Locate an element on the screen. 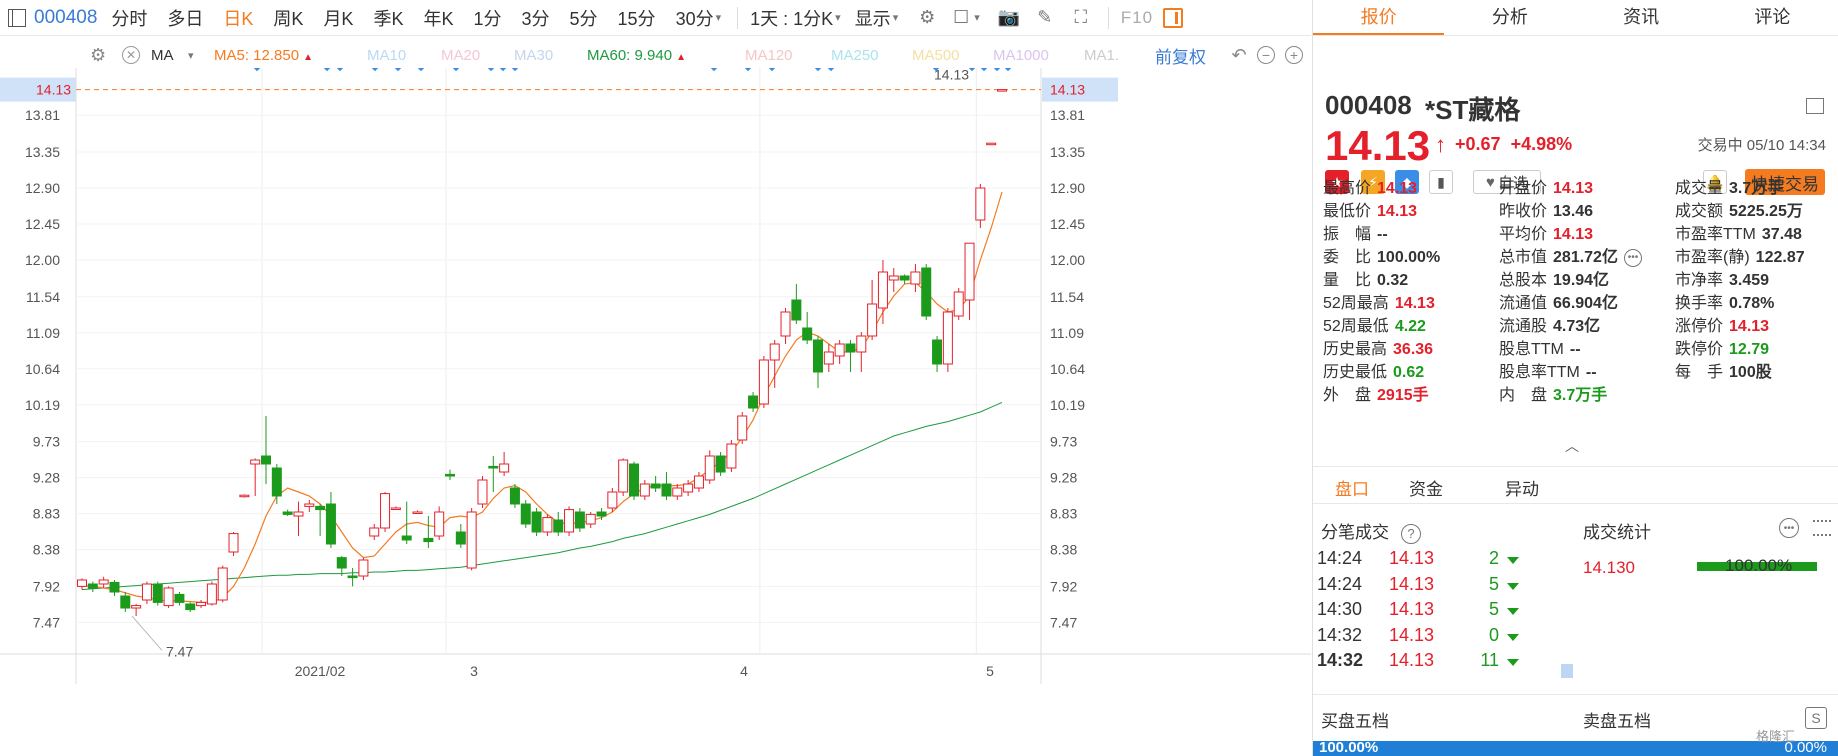 This screenshot has height=756, width=1838. china-flag-icon: ★ is located at coordinates (1337, 182).